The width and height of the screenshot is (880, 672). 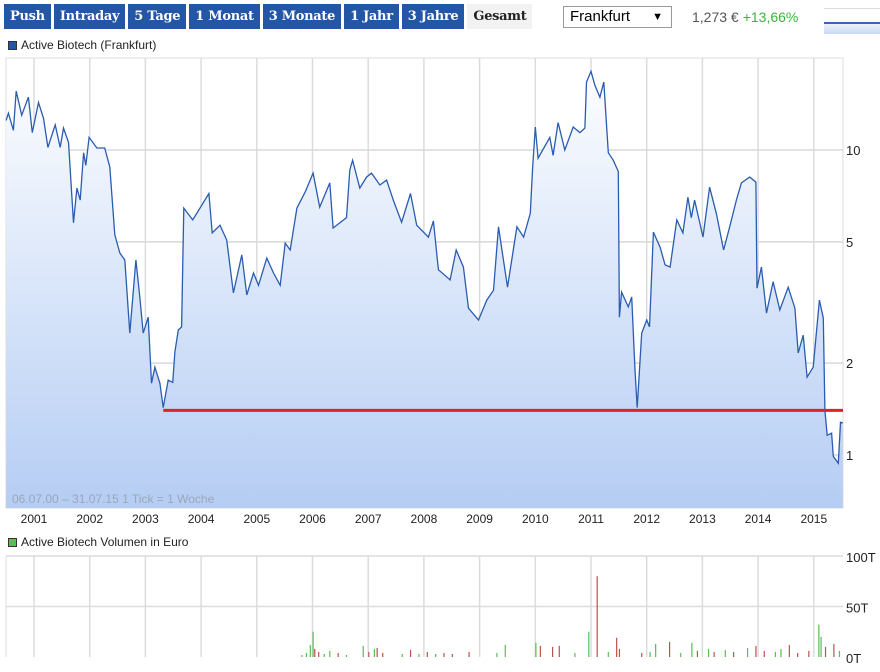 I want to click on x-tick-label: 2013, so click(x=702, y=519).